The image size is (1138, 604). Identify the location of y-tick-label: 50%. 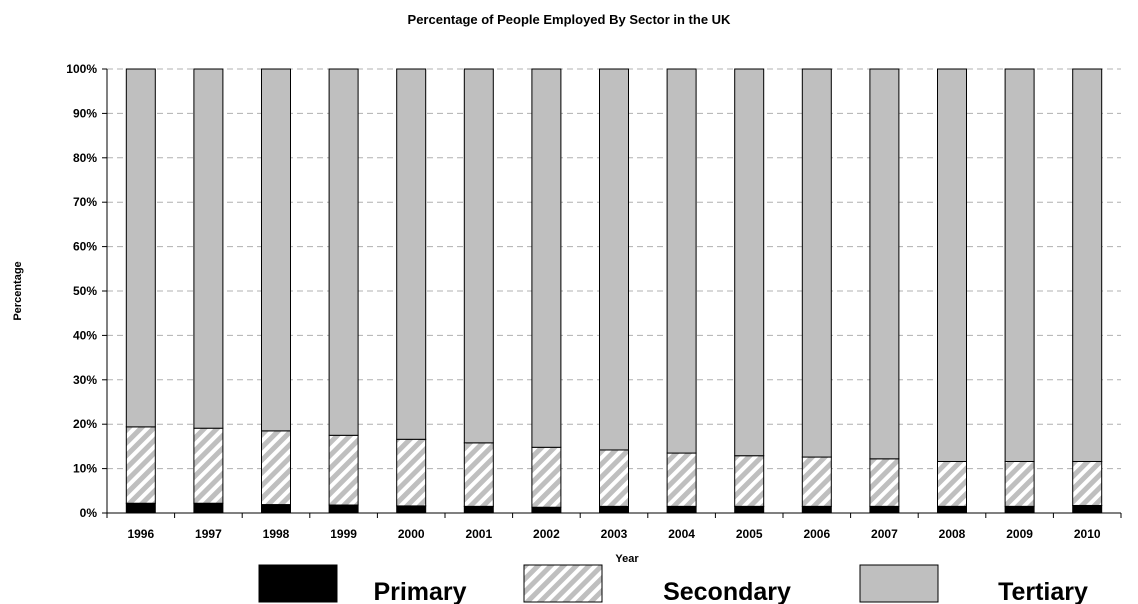
(85, 291).